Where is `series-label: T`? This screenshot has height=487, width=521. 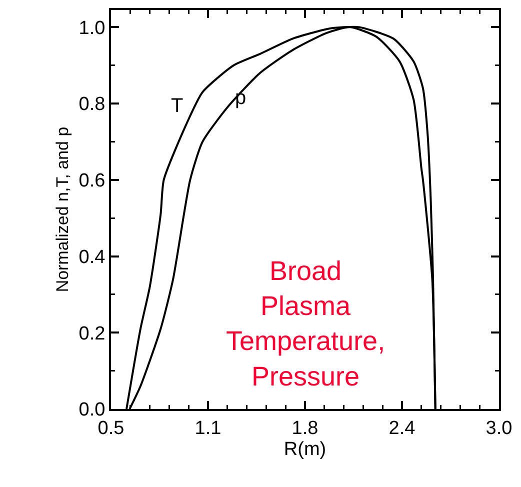 series-label: T is located at coordinates (177, 106).